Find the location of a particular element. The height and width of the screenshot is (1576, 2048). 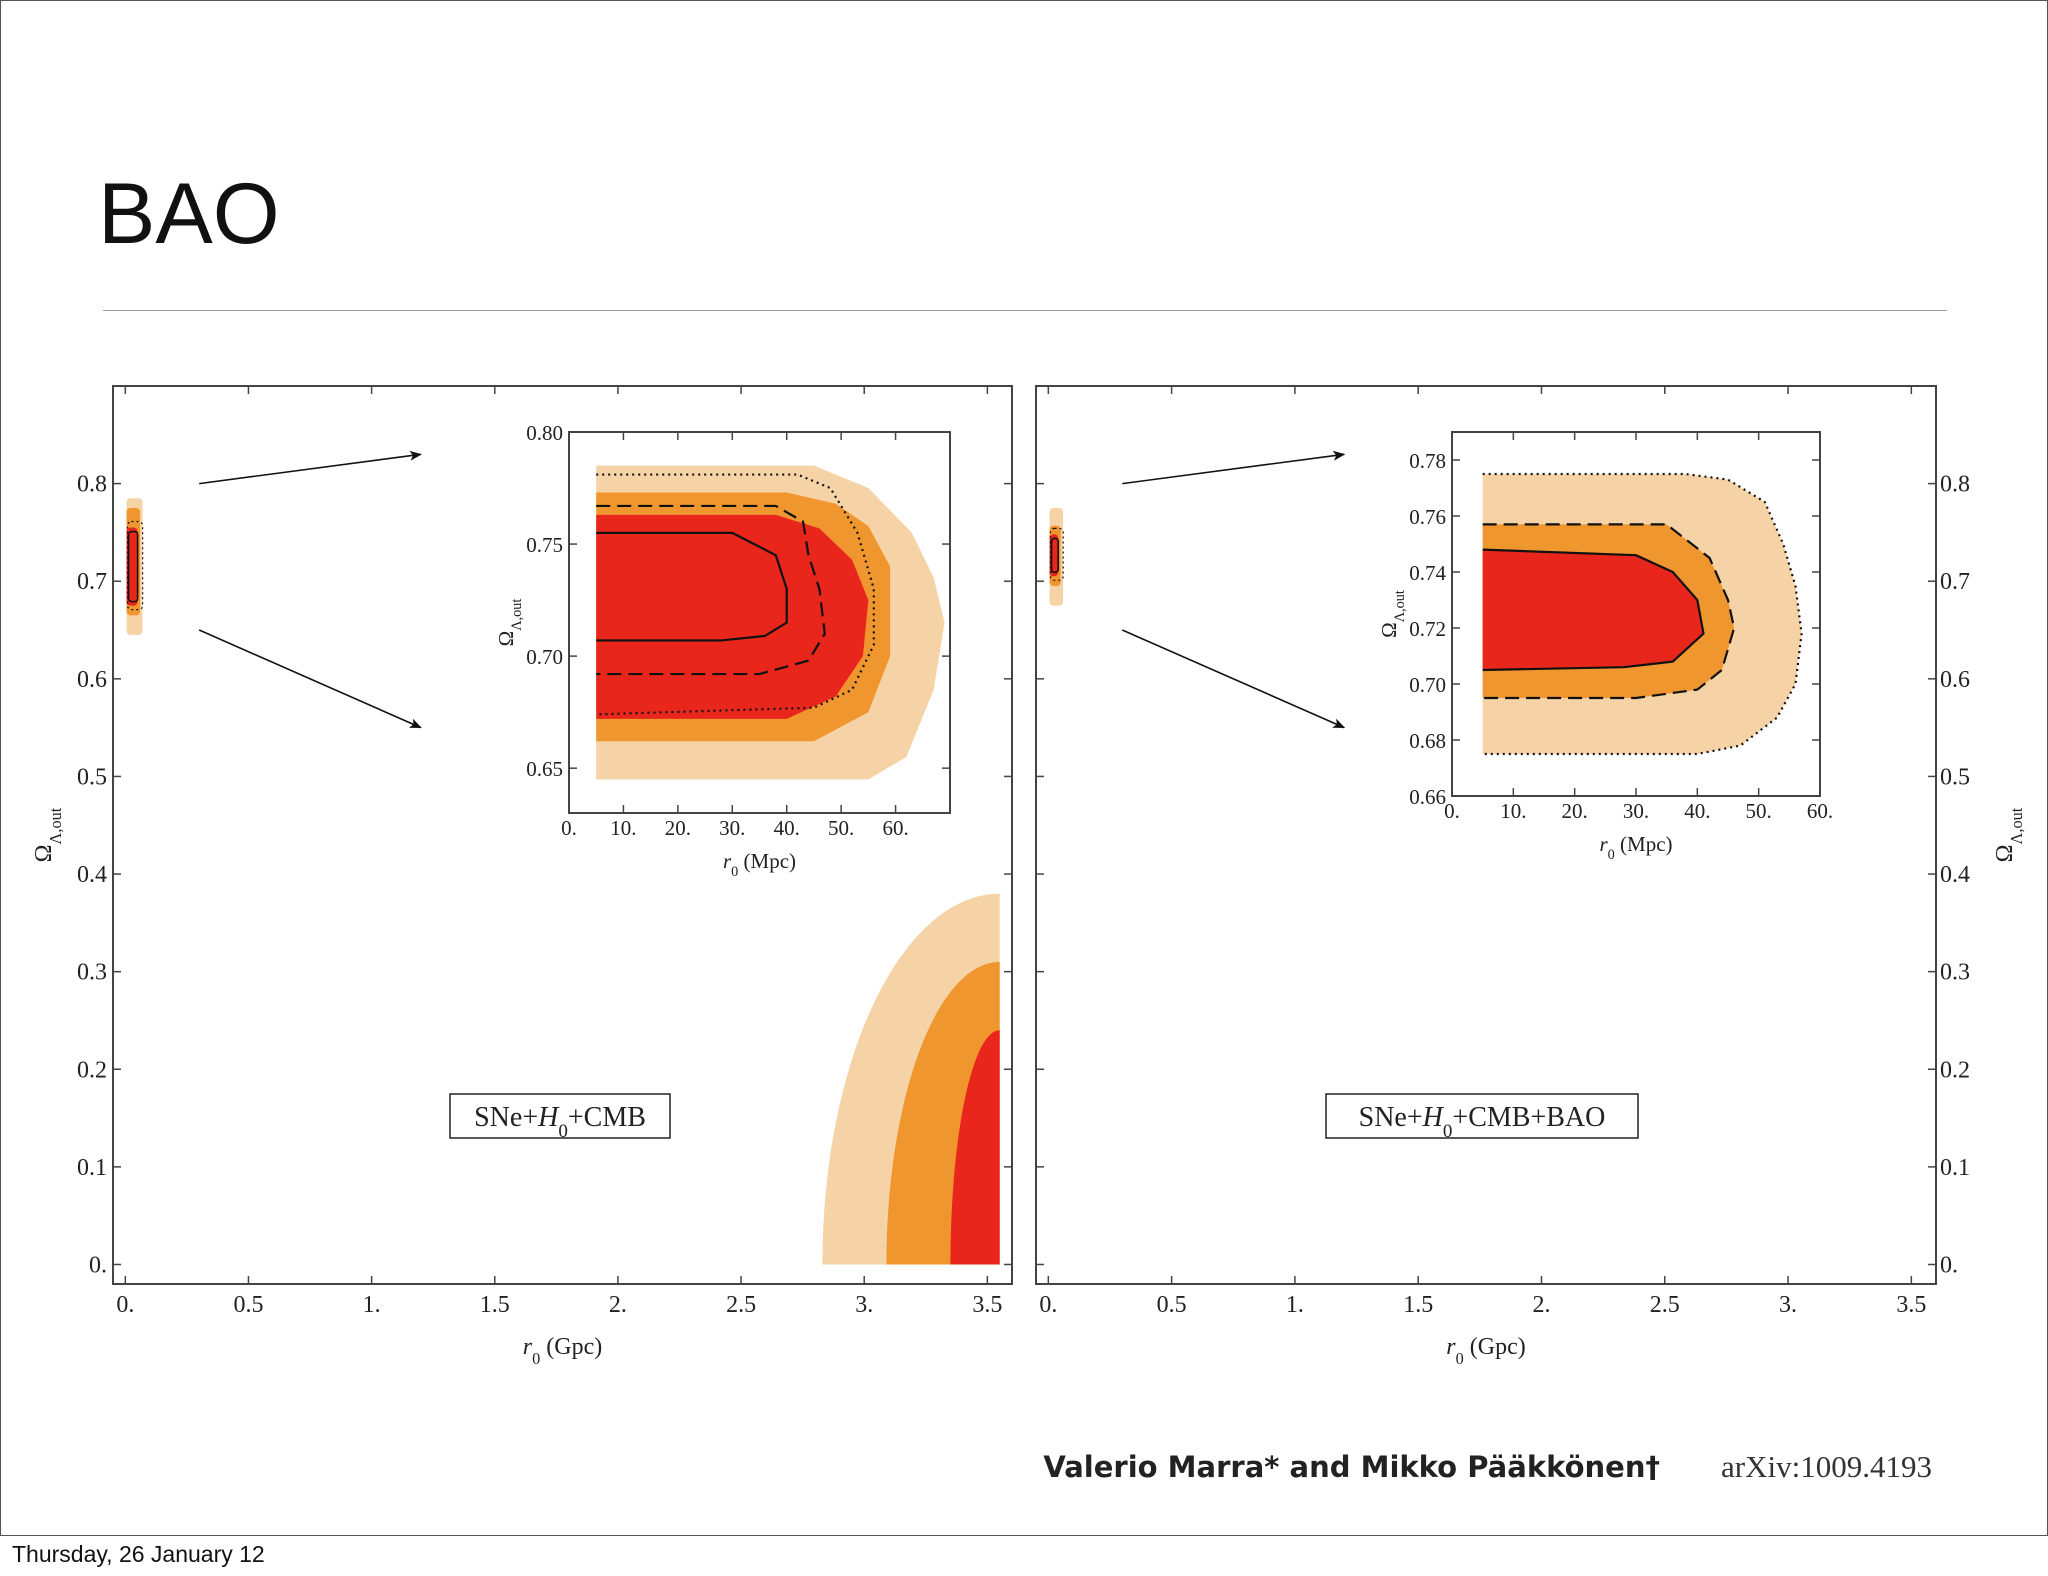

x-tick-label: 3. is located at coordinates (1788, 1305).